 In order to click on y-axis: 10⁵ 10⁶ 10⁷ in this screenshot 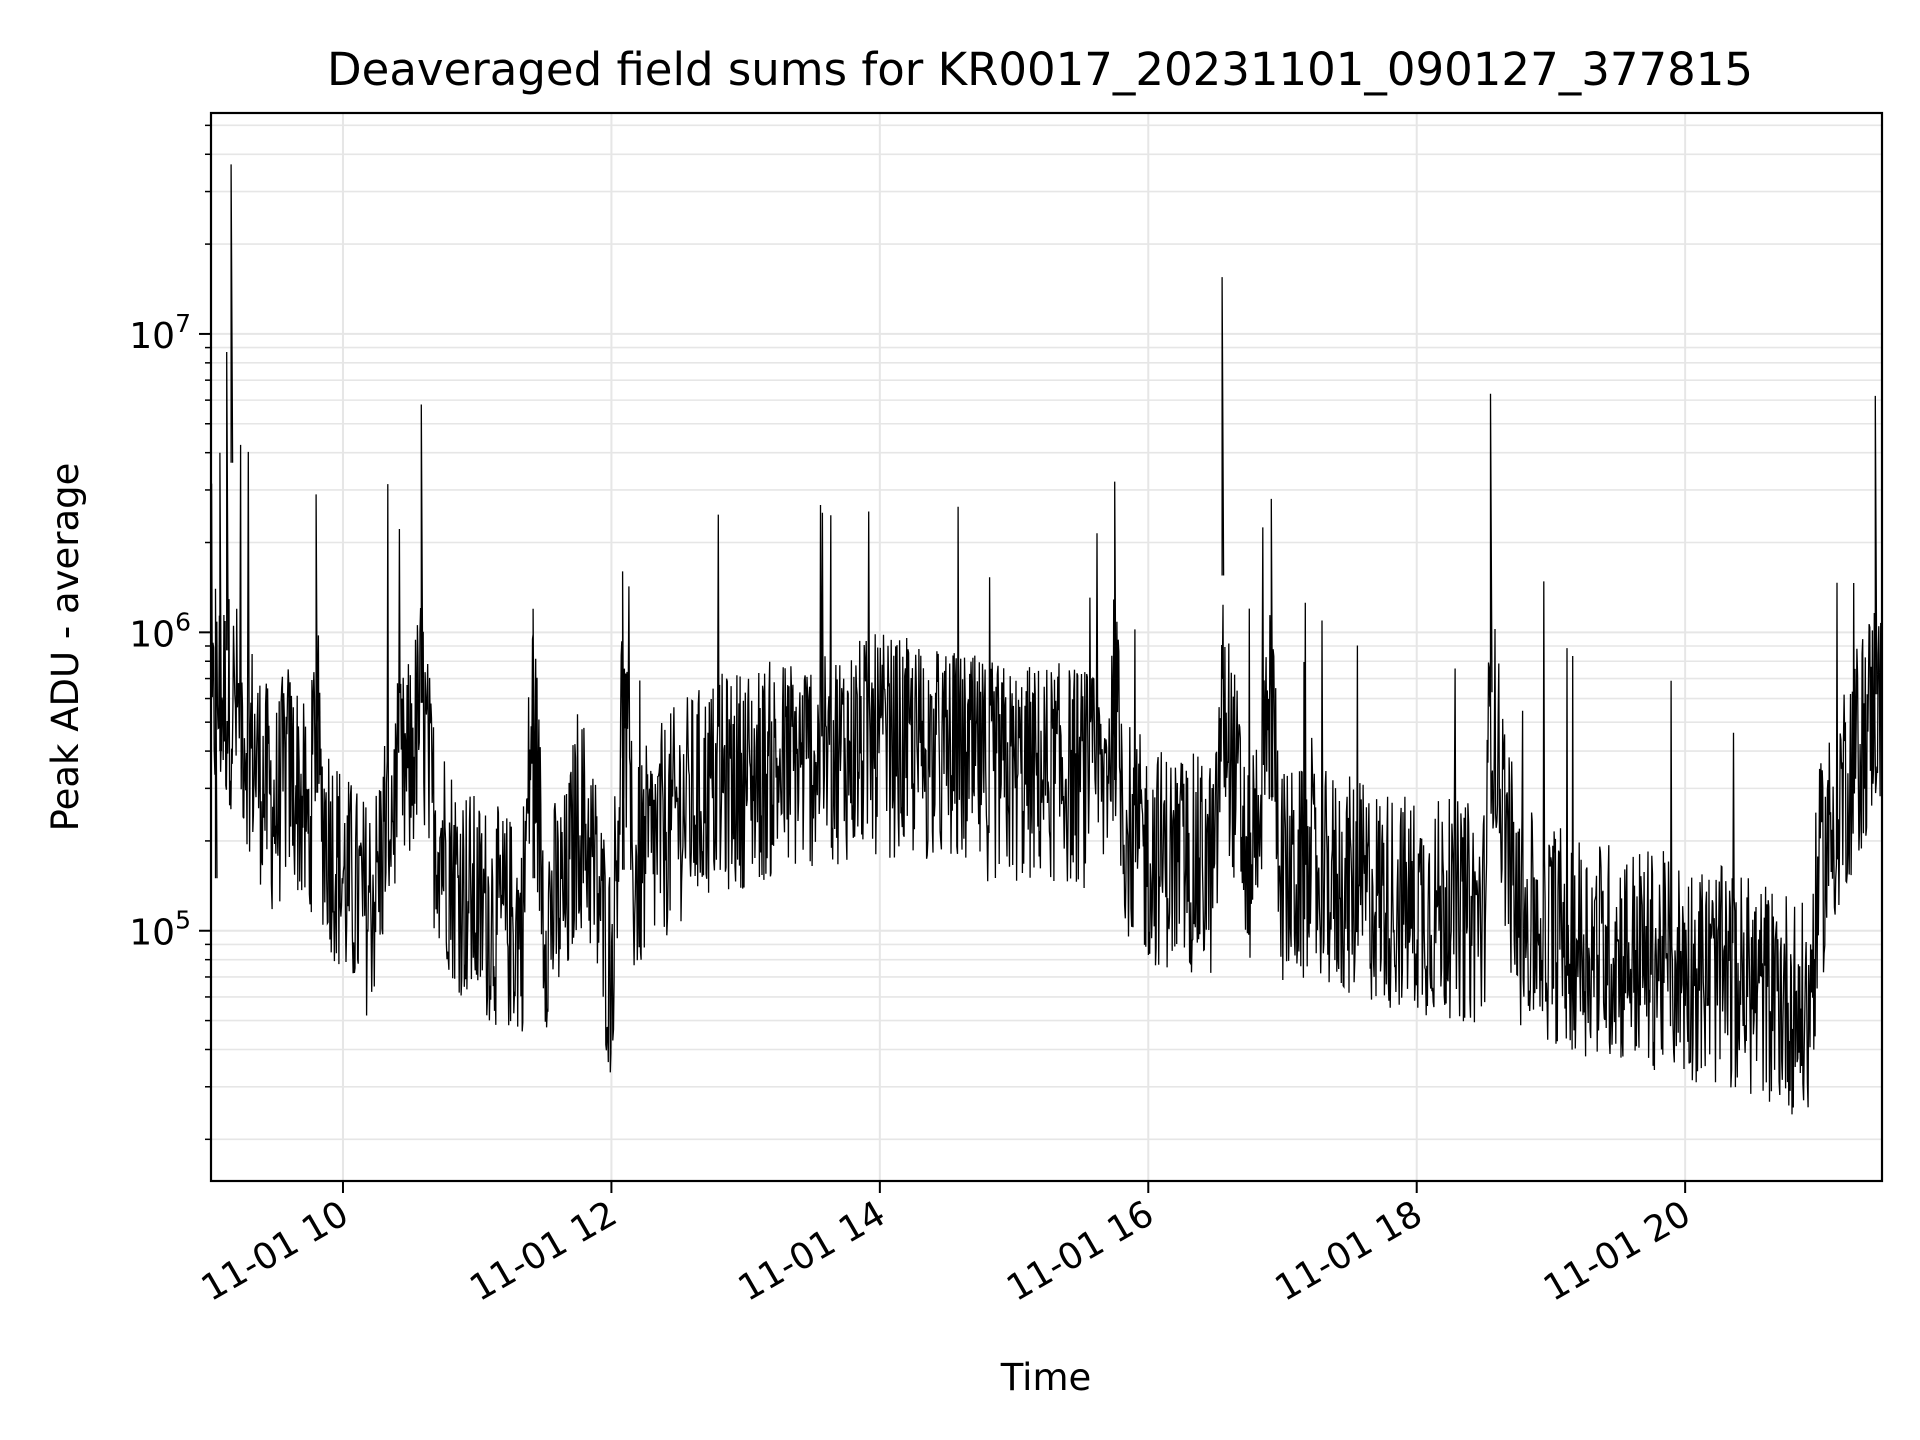, I will do `click(170, 632)`.